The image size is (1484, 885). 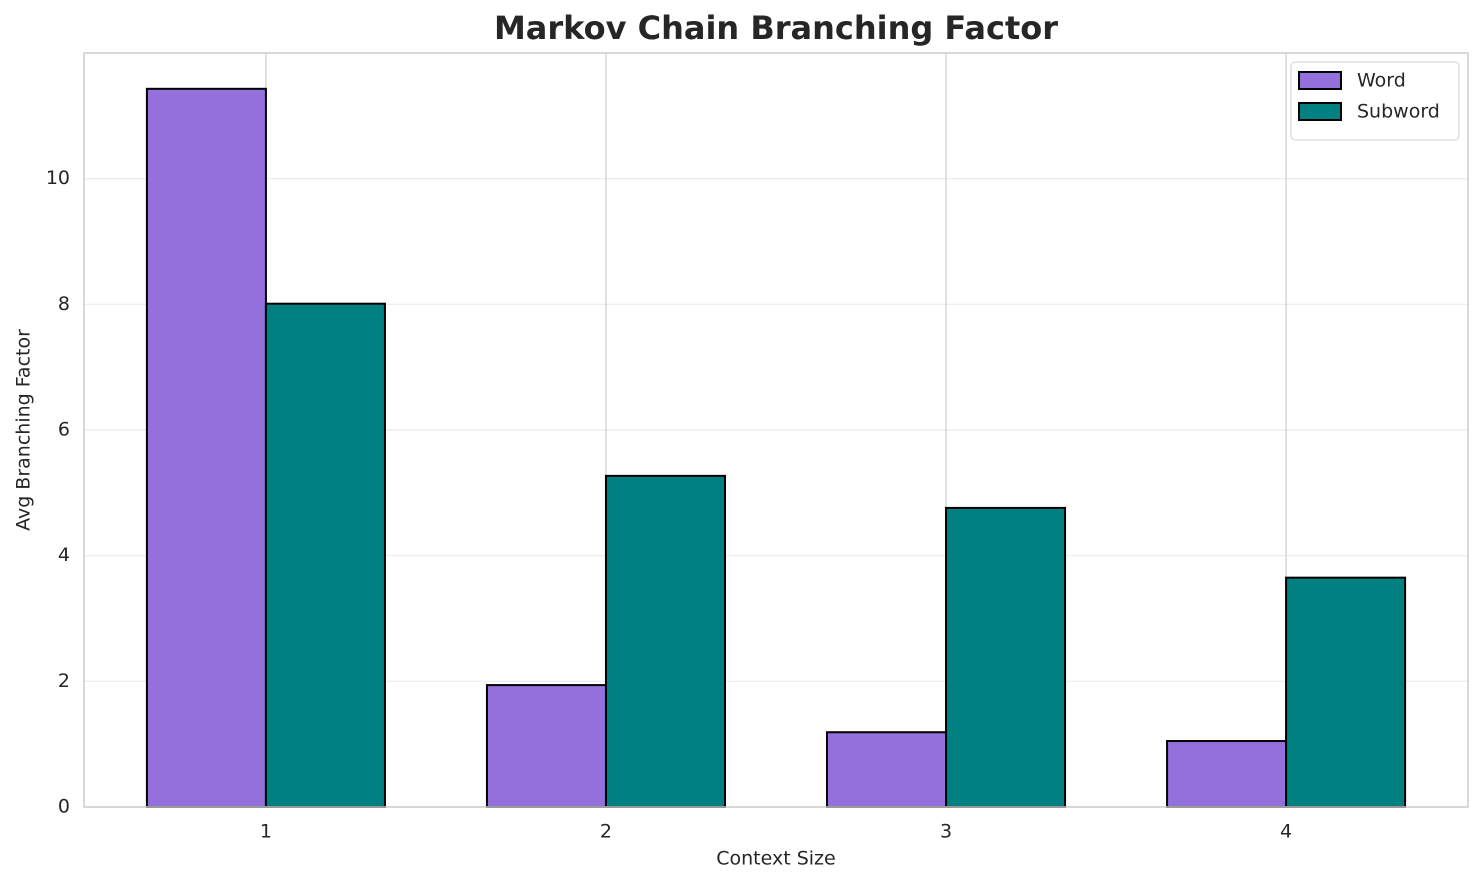 I want to click on legend-label: Word, so click(x=1381, y=81).